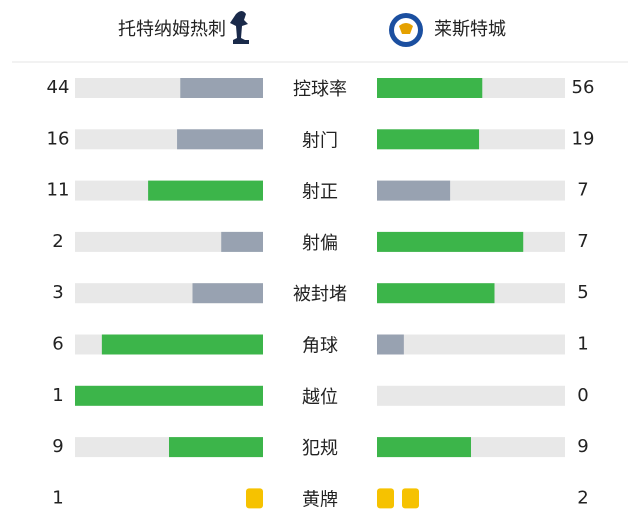 The height and width of the screenshot is (530, 640). What do you see at coordinates (239, 27) in the screenshot?
I see `home-logo` at bounding box center [239, 27].